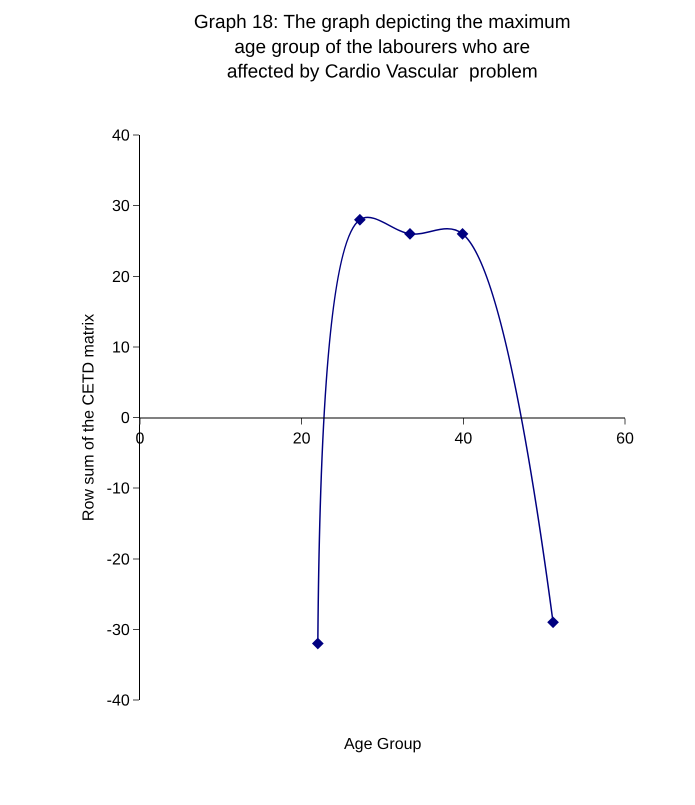 The height and width of the screenshot is (805, 695). Describe the element at coordinates (463, 439) in the screenshot. I see `x-tick-label: 40` at that location.